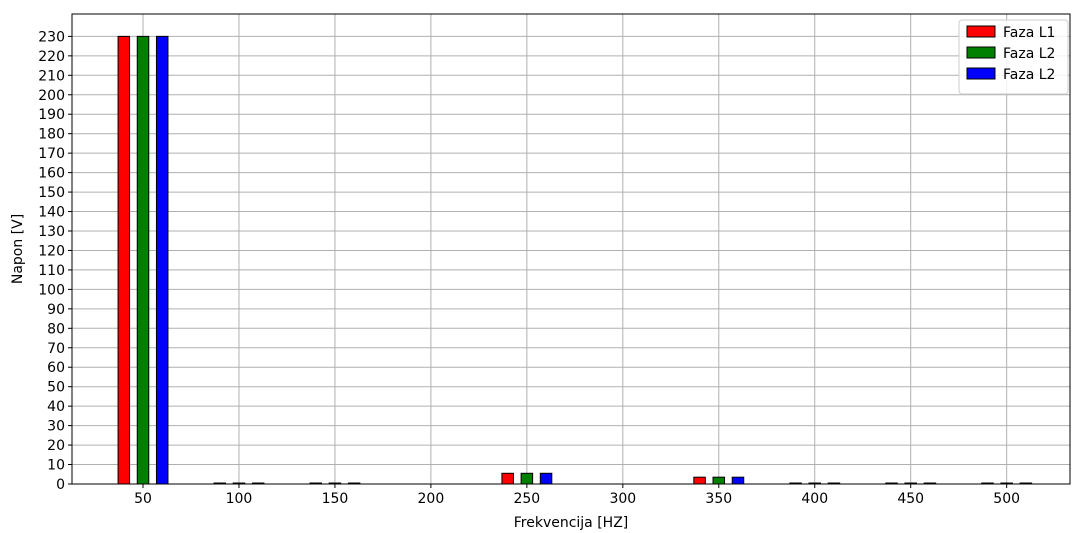 The image size is (1072, 533). Describe the element at coordinates (239, 499) in the screenshot. I see `x-tick-label: 100` at that location.